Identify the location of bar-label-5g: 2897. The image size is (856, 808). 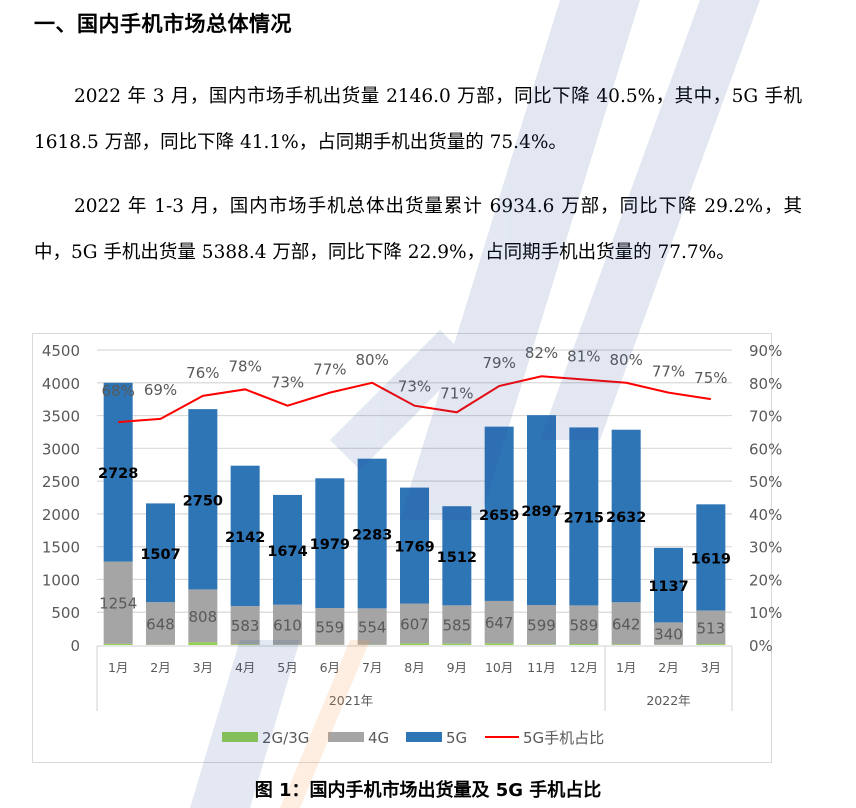
(541, 512).